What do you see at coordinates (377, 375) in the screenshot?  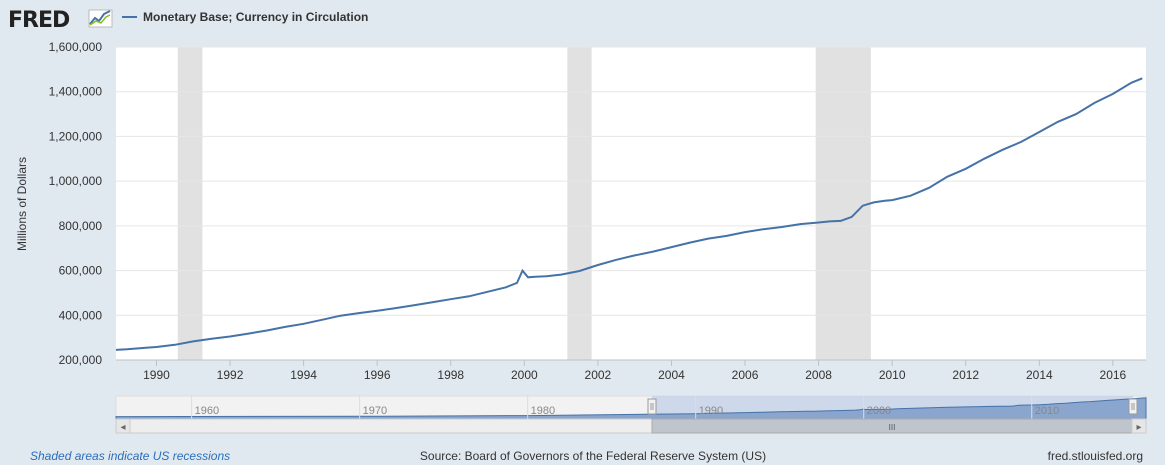 I see `x-tick-label: 1996` at bounding box center [377, 375].